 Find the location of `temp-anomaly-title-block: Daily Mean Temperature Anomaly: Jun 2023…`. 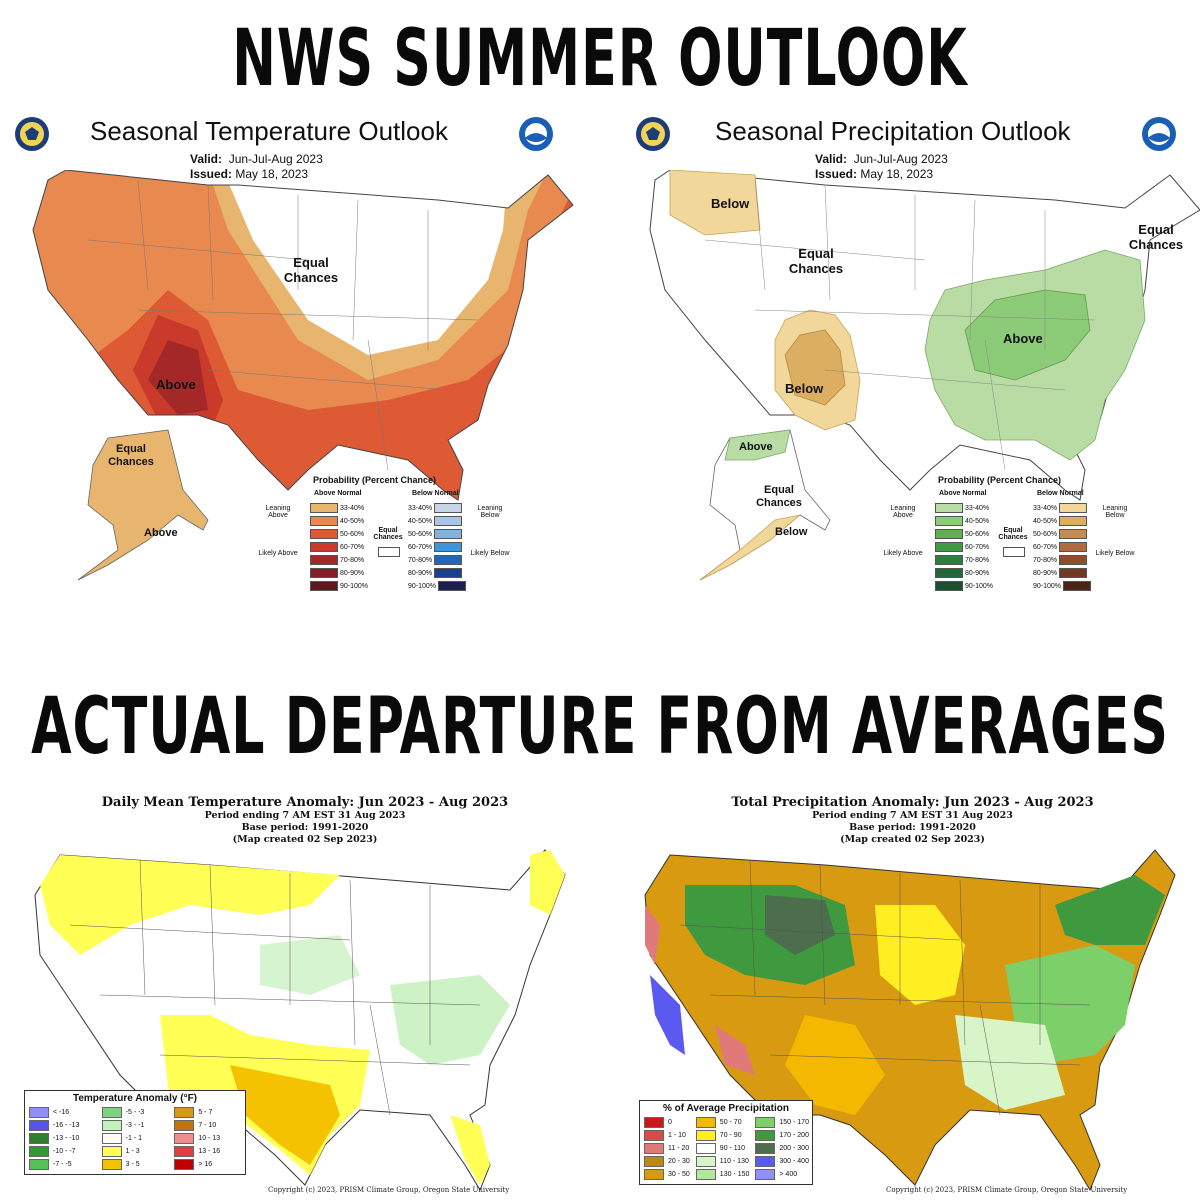

temp-anomaly-title-block: Daily Mean Temperature Anomaly: Jun 2023… is located at coordinates (305, 820).